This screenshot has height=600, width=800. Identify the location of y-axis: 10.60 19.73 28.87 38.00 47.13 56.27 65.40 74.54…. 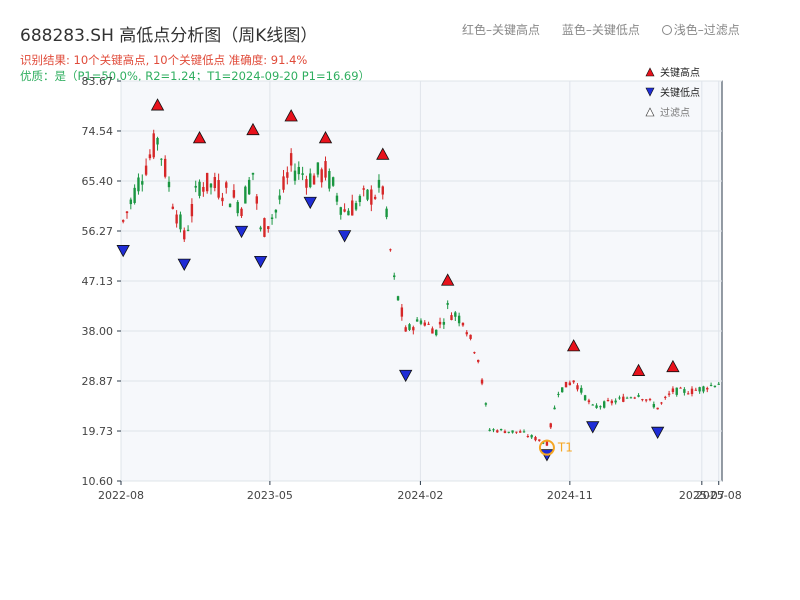
(101, 281).